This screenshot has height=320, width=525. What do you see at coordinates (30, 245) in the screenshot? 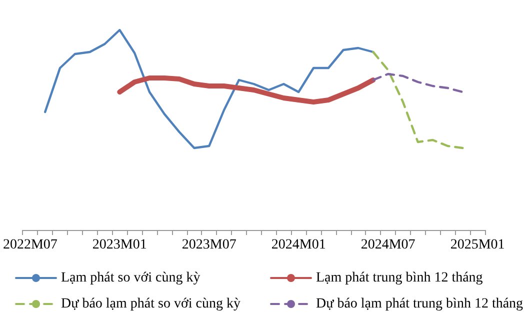
I see `x-tick-label: 2022M07` at bounding box center [30, 245].